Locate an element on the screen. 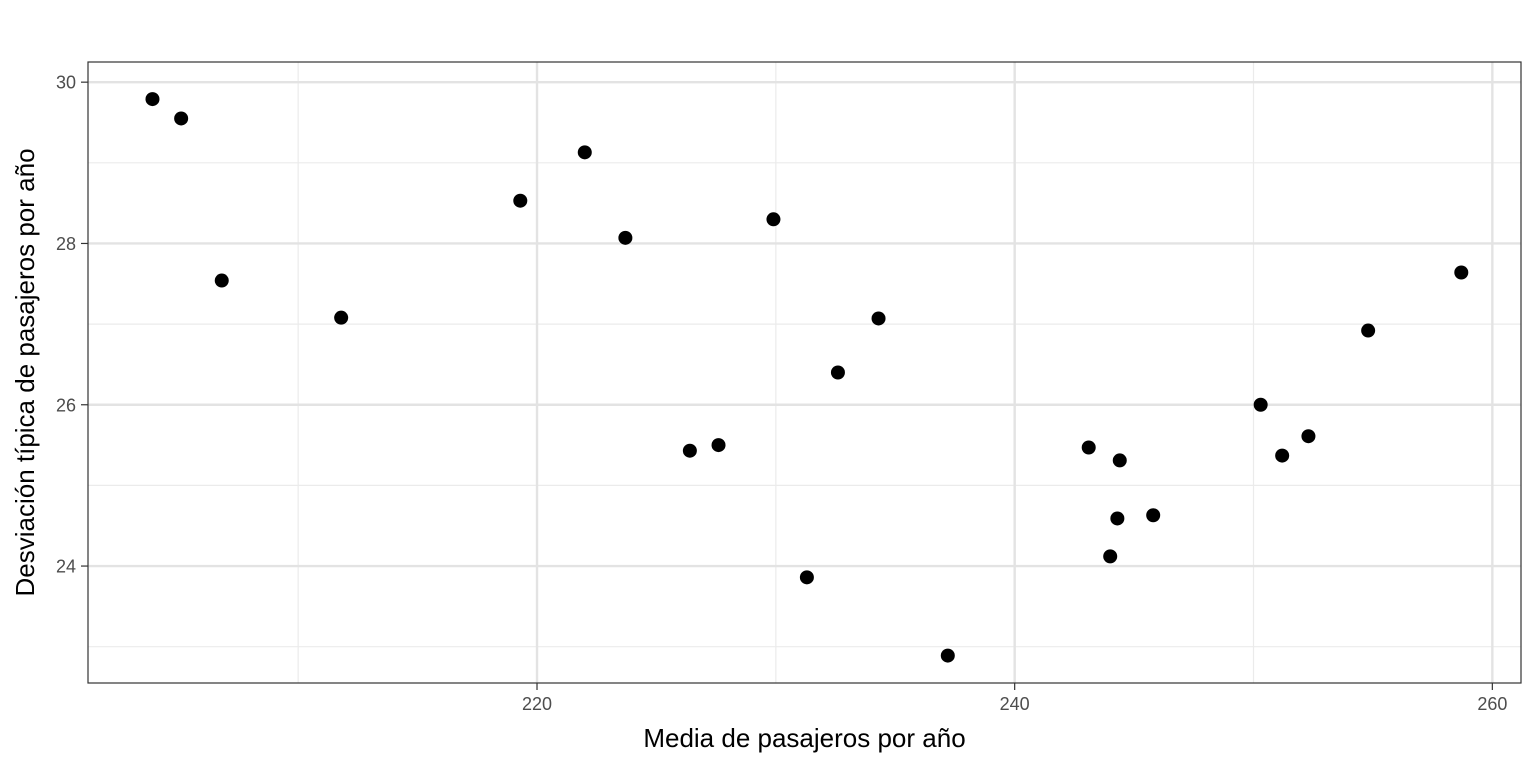 This screenshot has height=768, width=1536. y-tick-label: 24 is located at coordinates (66, 567).